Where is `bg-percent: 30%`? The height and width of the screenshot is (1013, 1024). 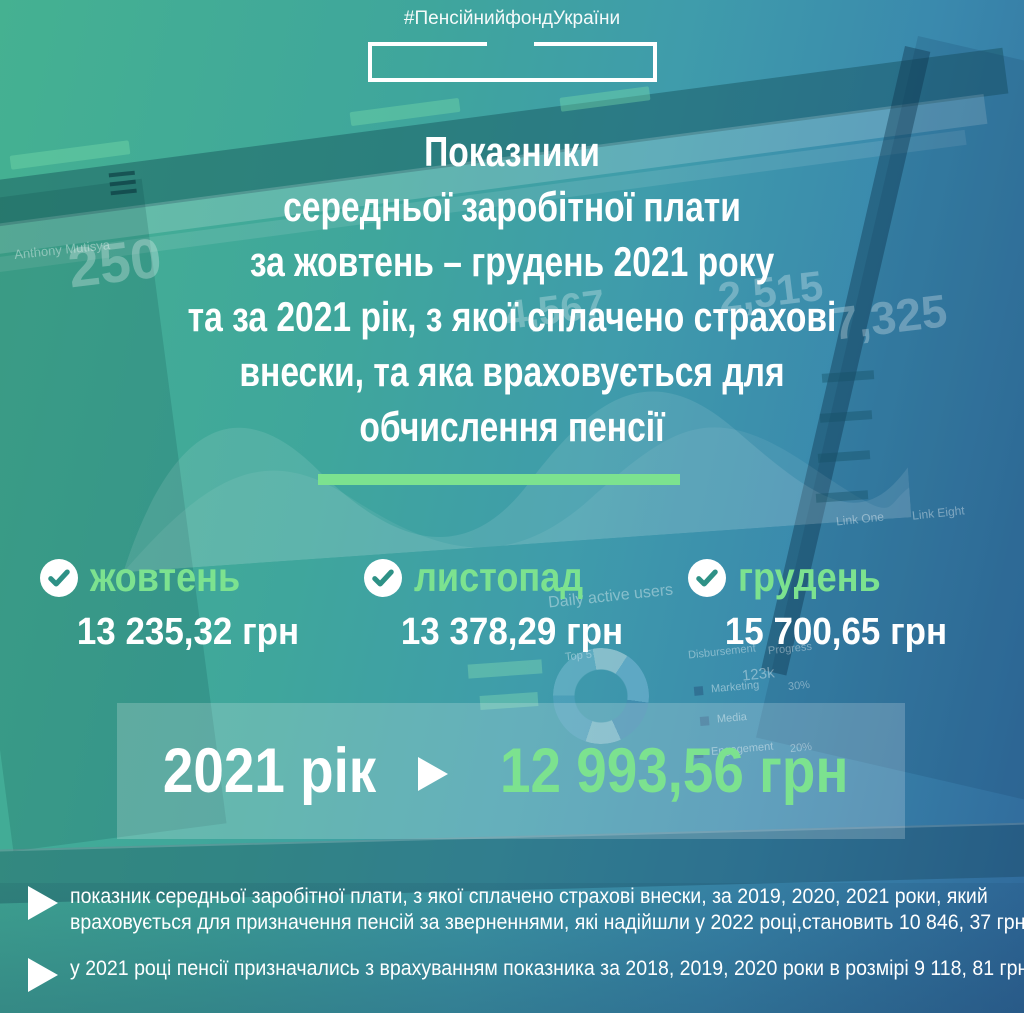
bg-percent: 30% is located at coordinates (799, 686).